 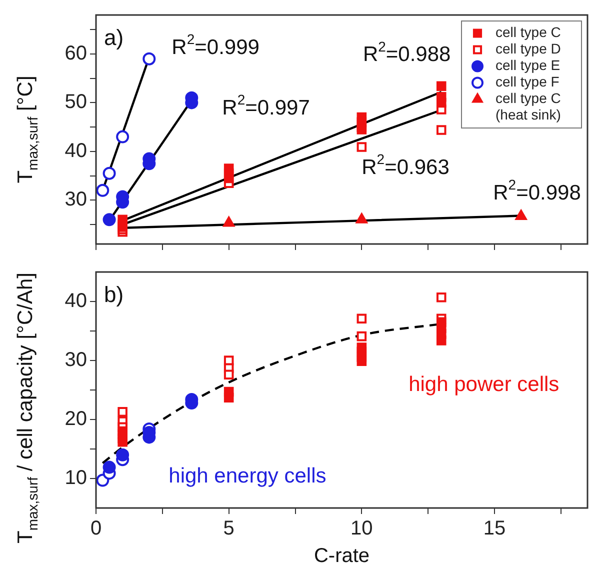 What do you see at coordinates (228, 529) in the screenshot?
I see `x-tick-label: 5` at bounding box center [228, 529].